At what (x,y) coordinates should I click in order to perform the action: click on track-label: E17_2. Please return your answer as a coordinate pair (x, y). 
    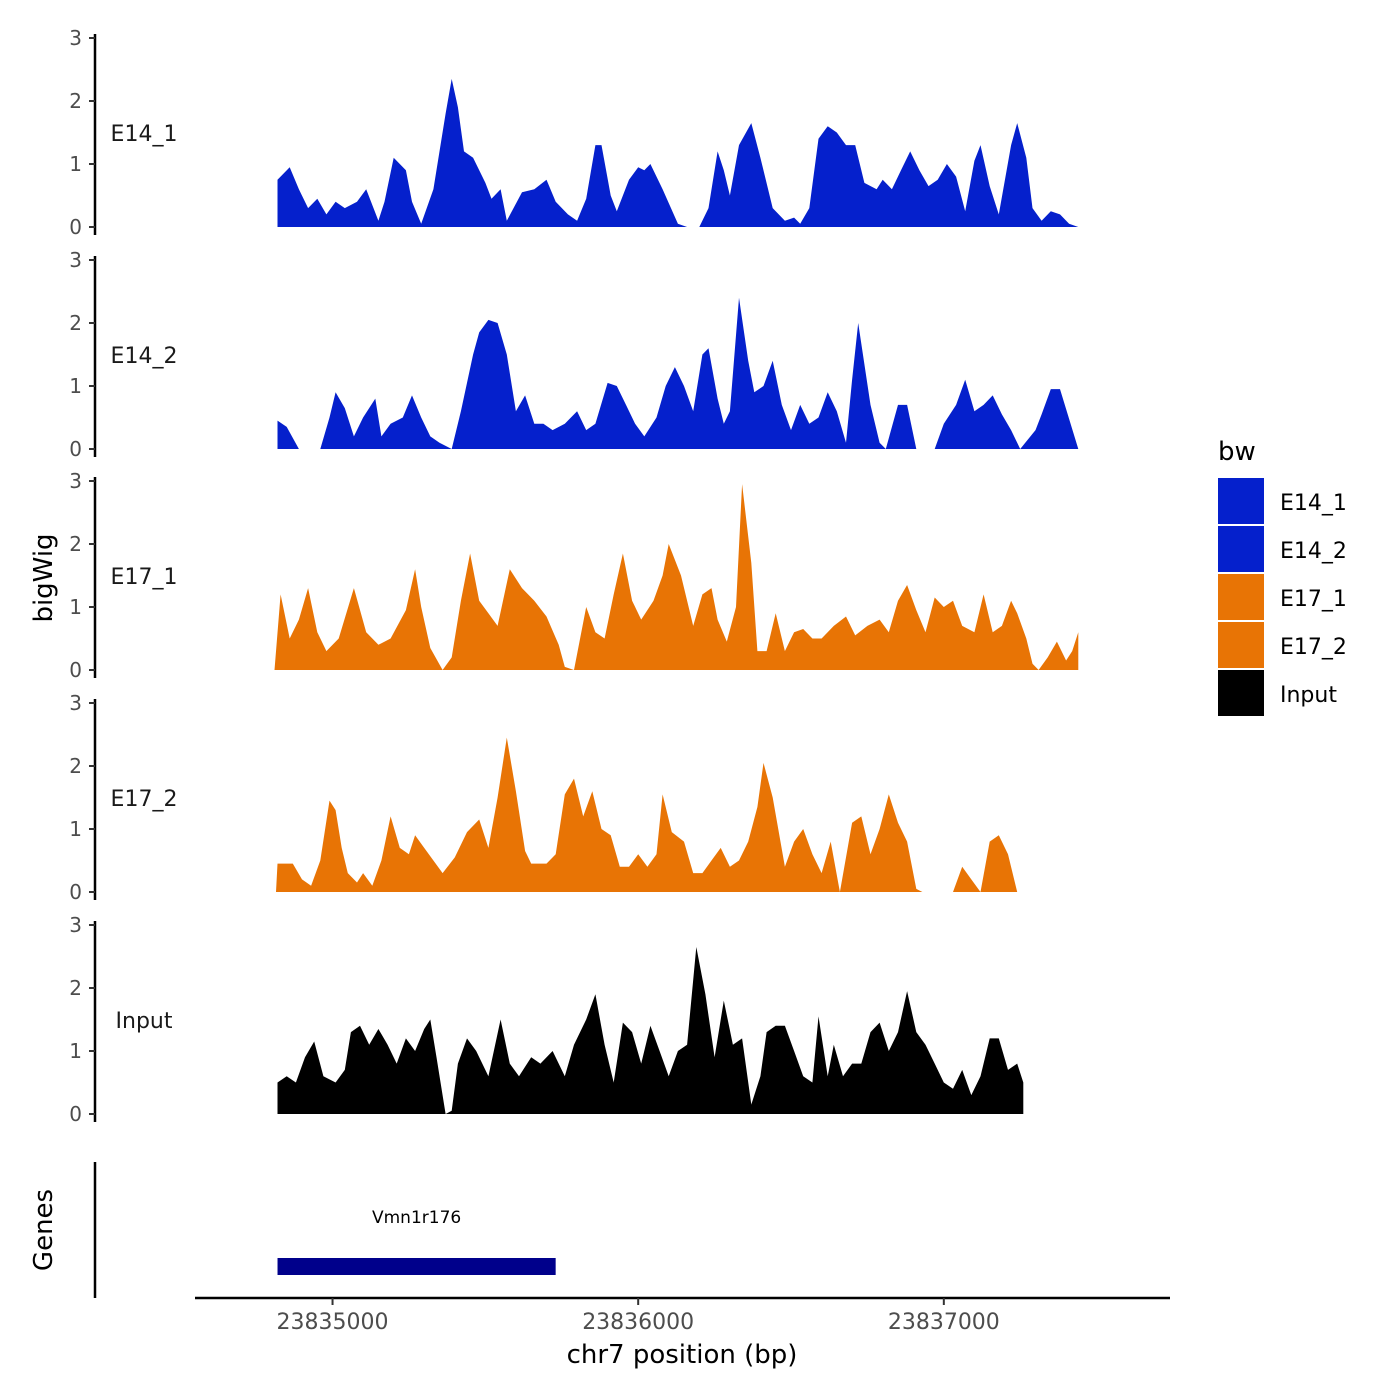
    Looking at the image, I should click on (144, 799).